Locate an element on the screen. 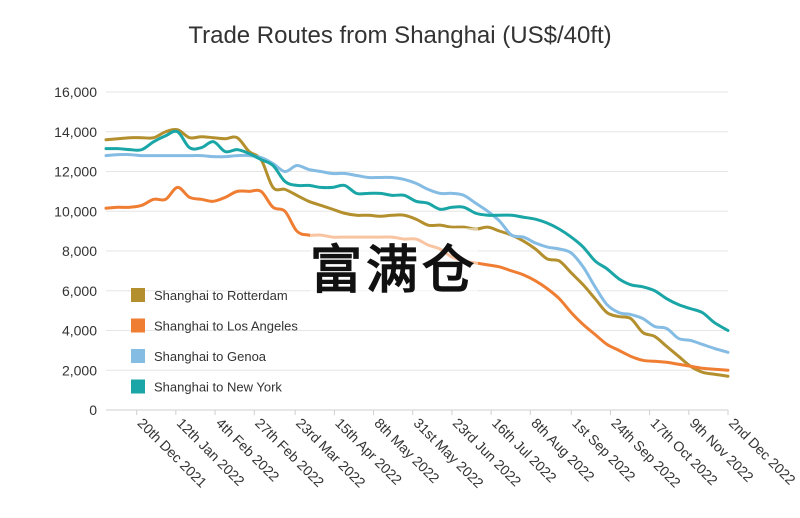  y-tick-label: 14,000 is located at coordinates (75, 132).